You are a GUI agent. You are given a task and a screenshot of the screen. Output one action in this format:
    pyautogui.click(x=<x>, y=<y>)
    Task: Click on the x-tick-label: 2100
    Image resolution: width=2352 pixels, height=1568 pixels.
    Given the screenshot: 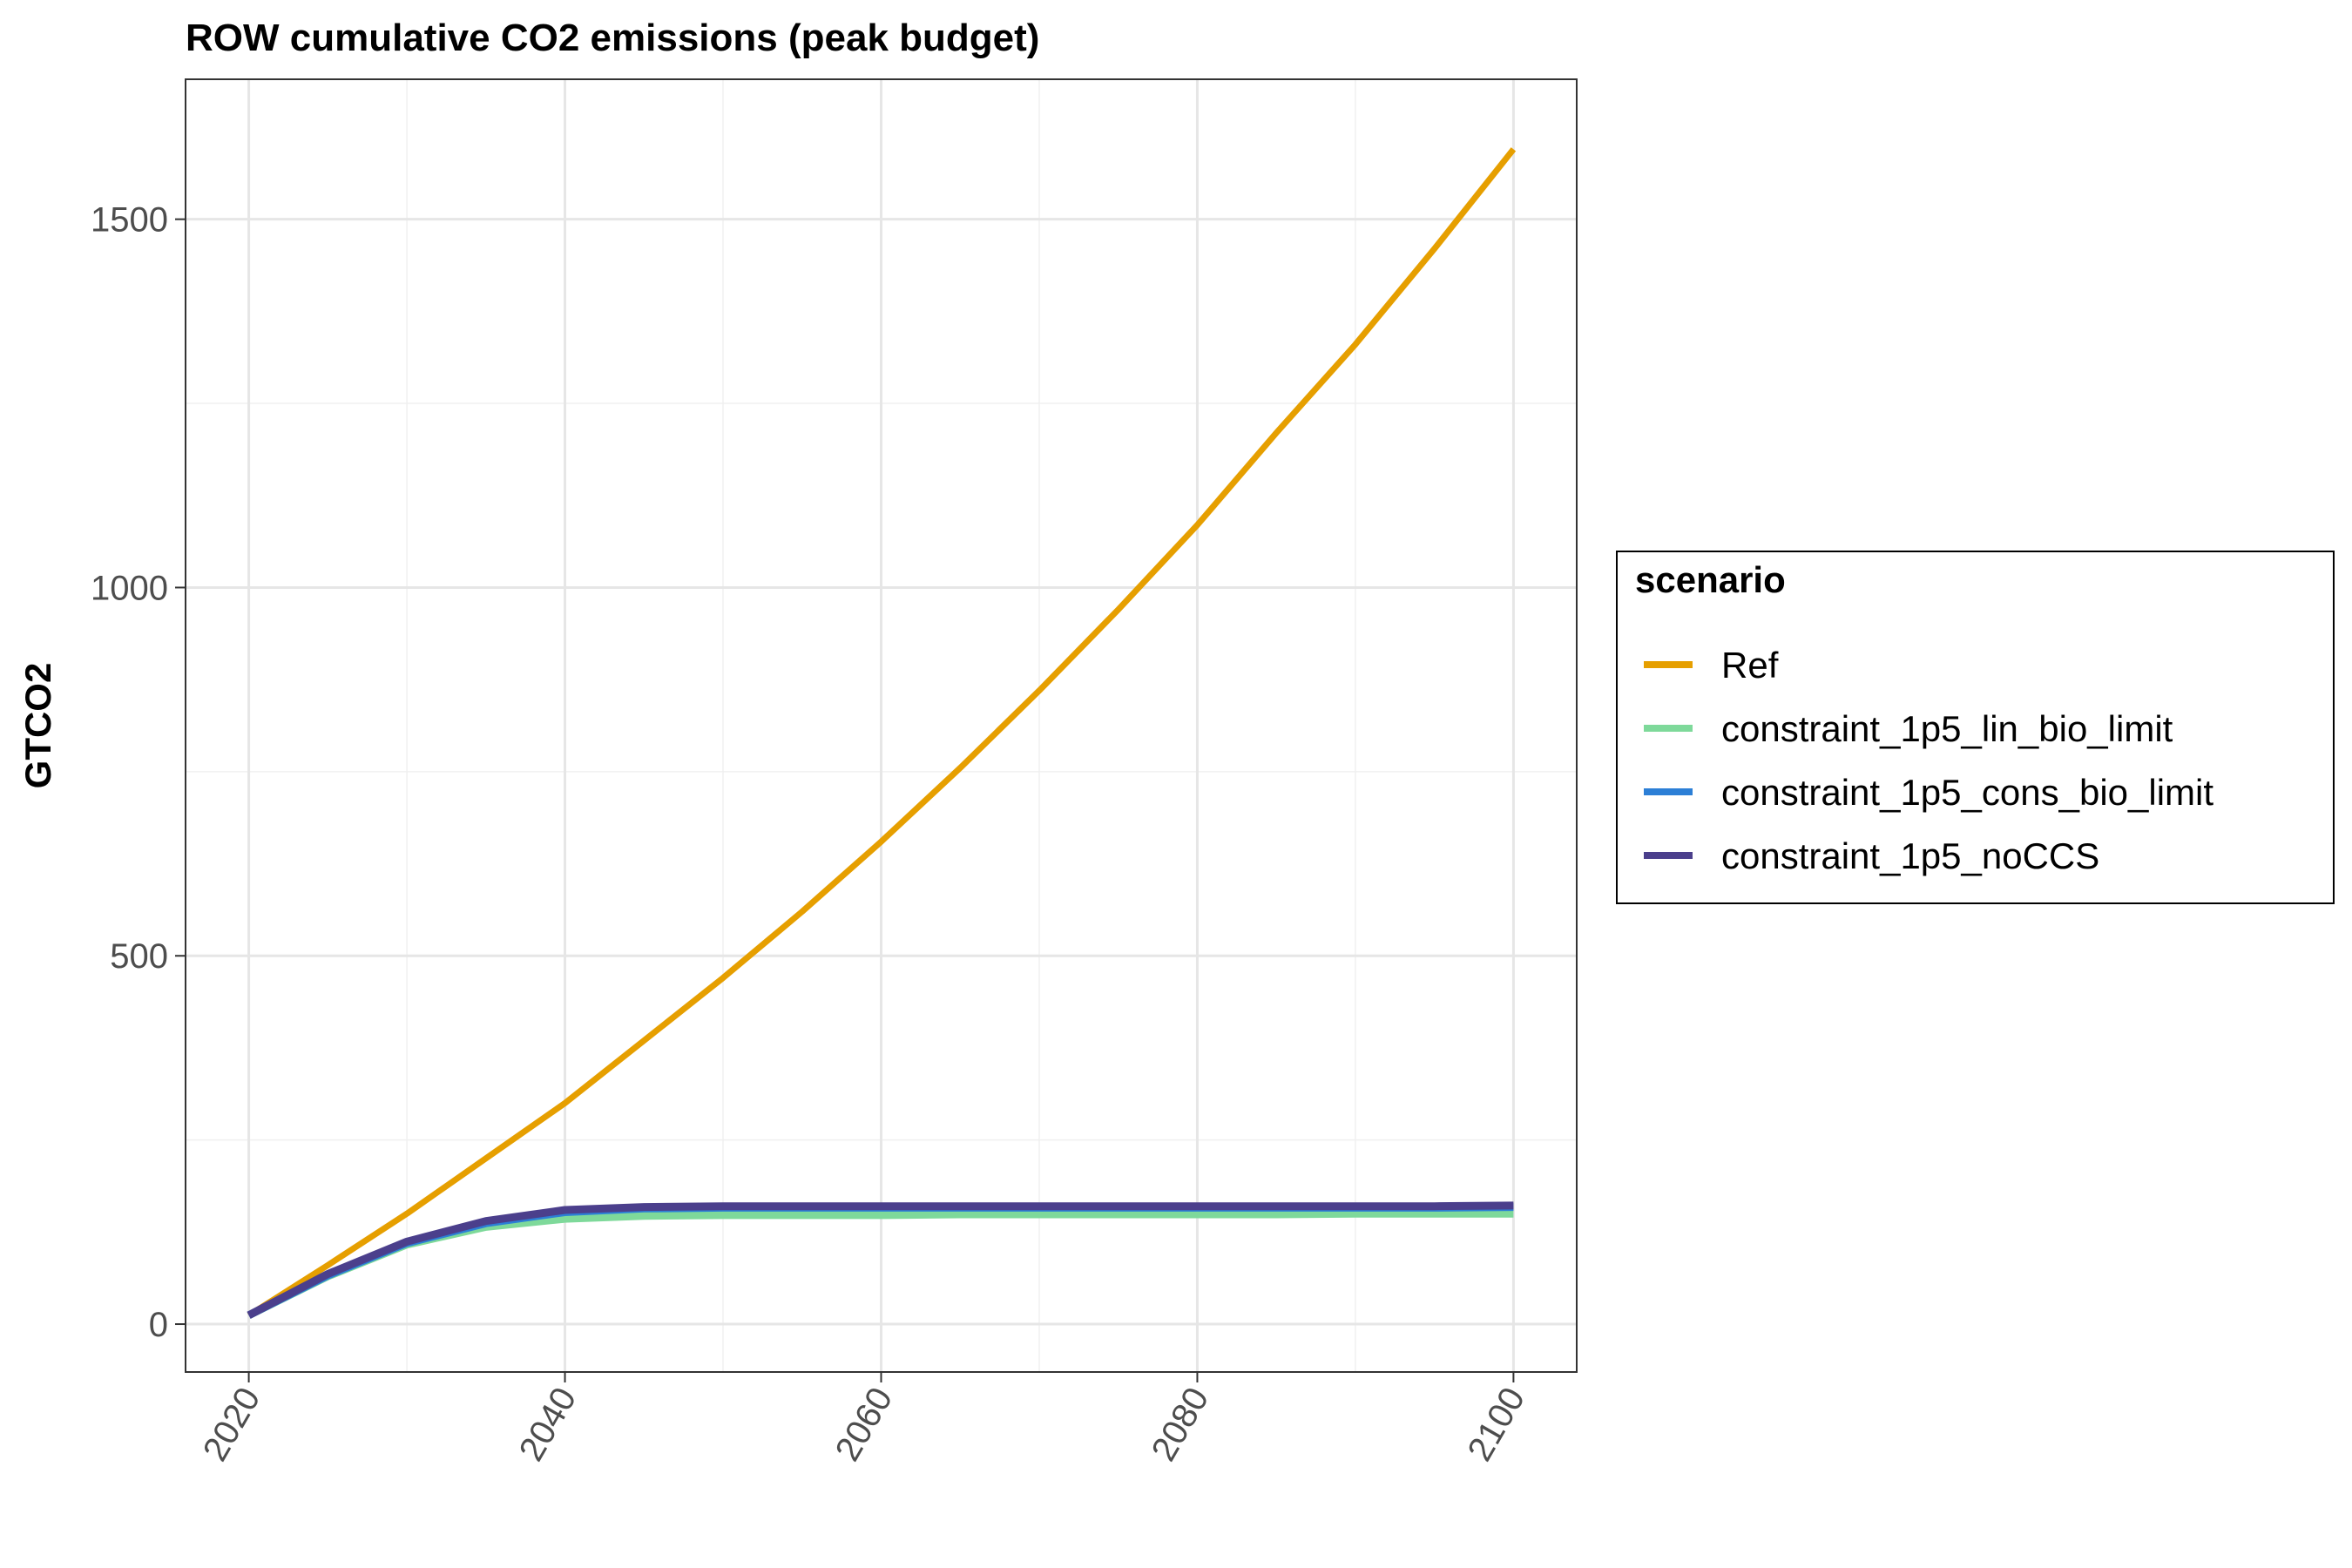 What is the action you would take?
    pyautogui.click(x=1497, y=1425)
    